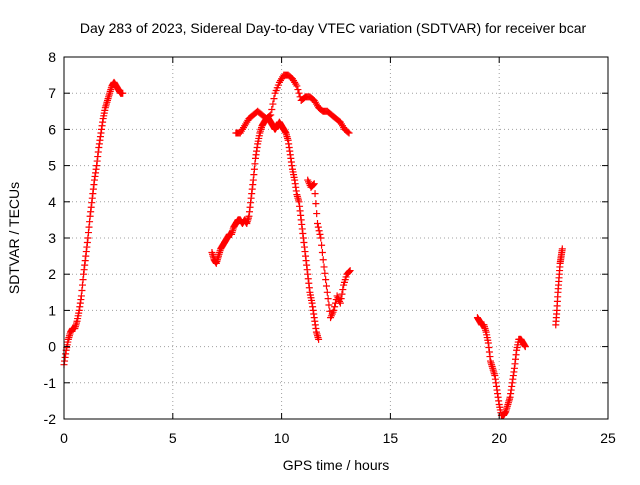 This screenshot has width=640, height=485. What do you see at coordinates (50, 419) in the screenshot?
I see `y-tick-label: -2` at bounding box center [50, 419].